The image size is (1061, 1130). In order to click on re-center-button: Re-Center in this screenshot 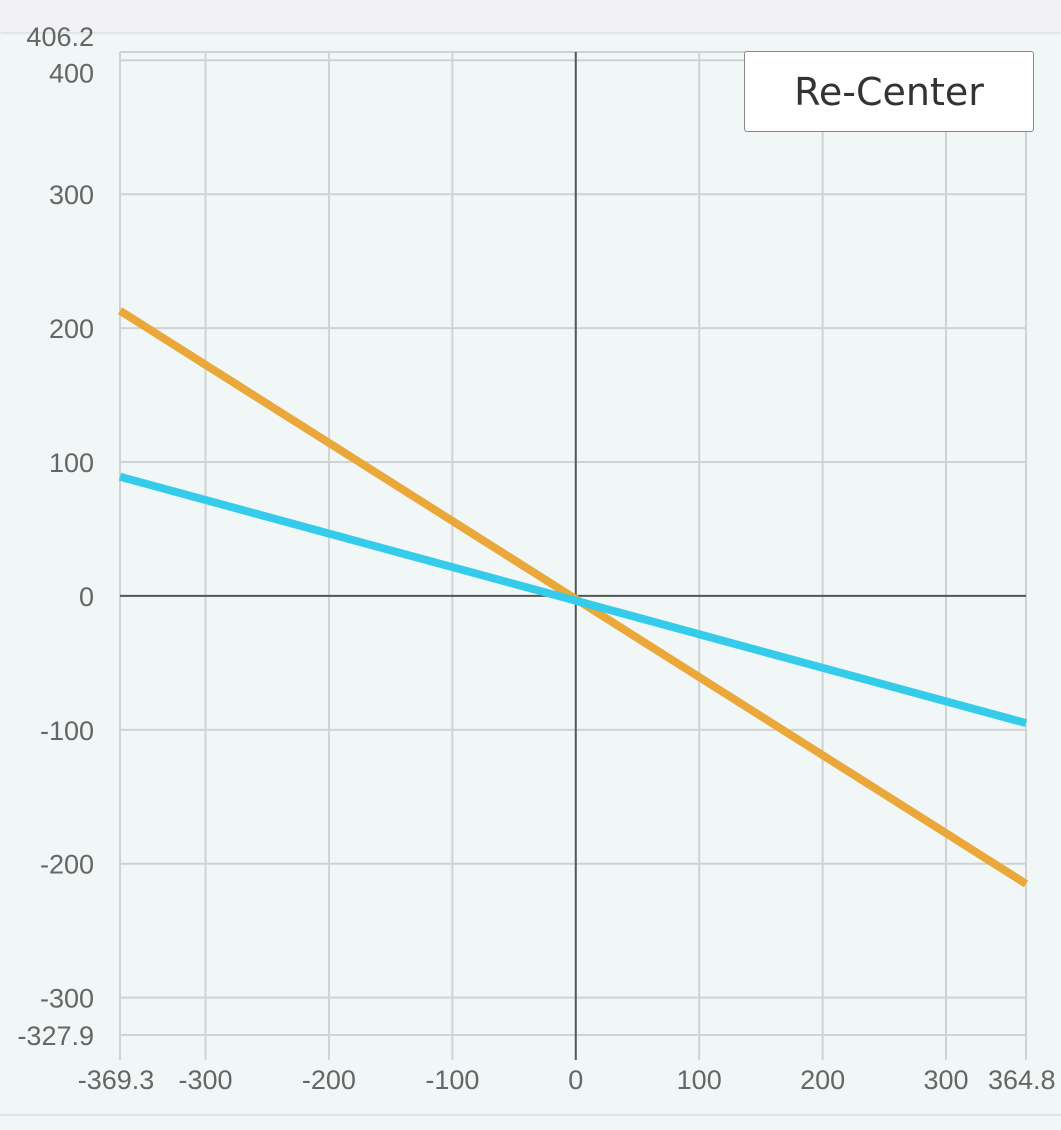, I will do `click(889, 91)`.